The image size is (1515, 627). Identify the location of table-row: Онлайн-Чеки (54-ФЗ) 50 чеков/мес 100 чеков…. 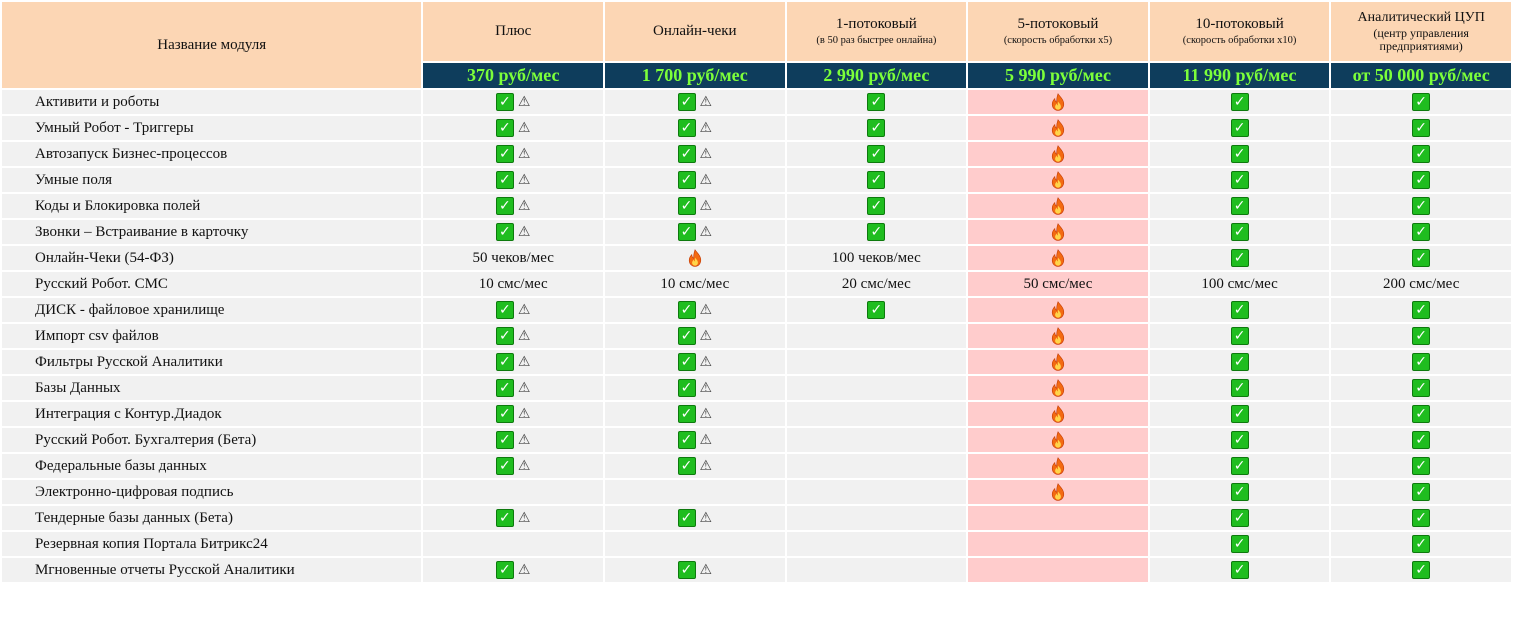
(756, 258).